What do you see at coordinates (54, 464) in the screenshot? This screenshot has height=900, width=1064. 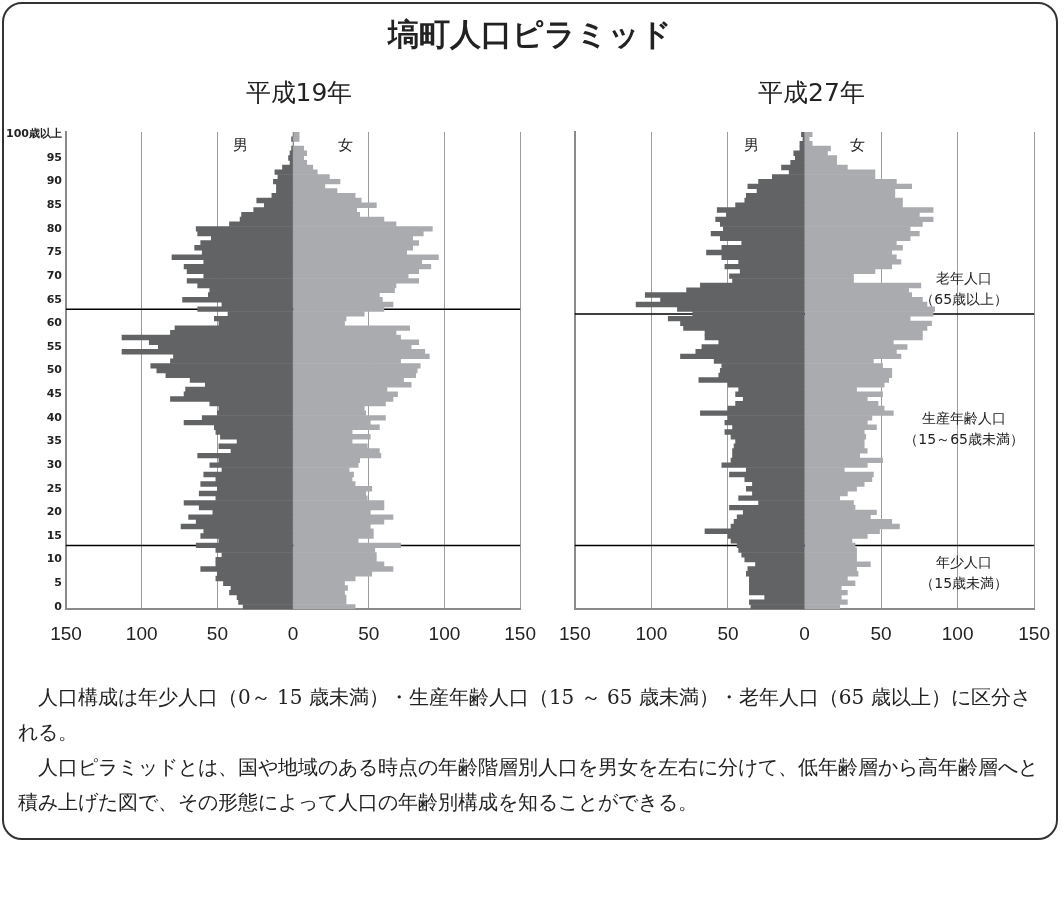 I see `y-tick-label: 30` at bounding box center [54, 464].